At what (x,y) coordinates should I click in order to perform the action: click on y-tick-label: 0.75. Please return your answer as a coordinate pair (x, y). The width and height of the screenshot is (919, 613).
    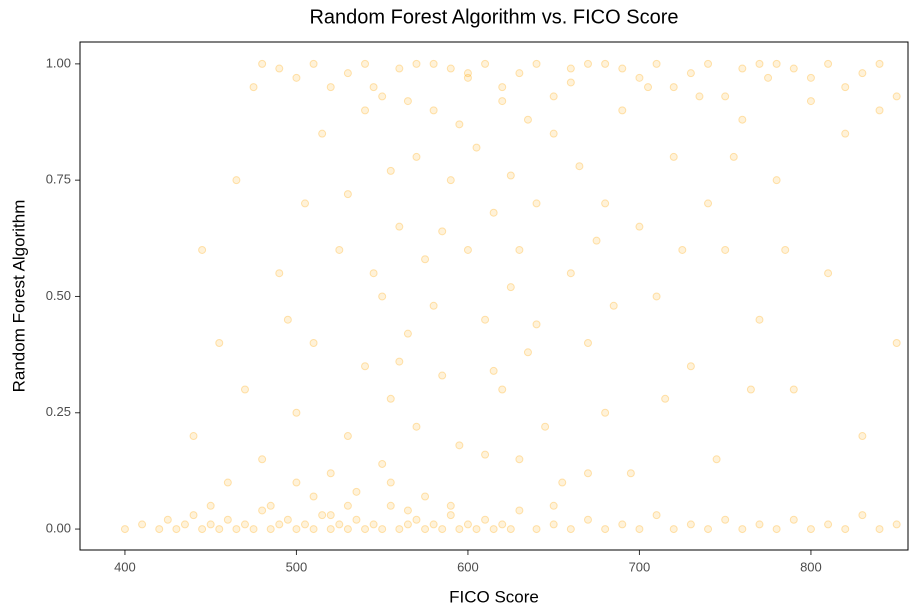
    Looking at the image, I should click on (58, 179).